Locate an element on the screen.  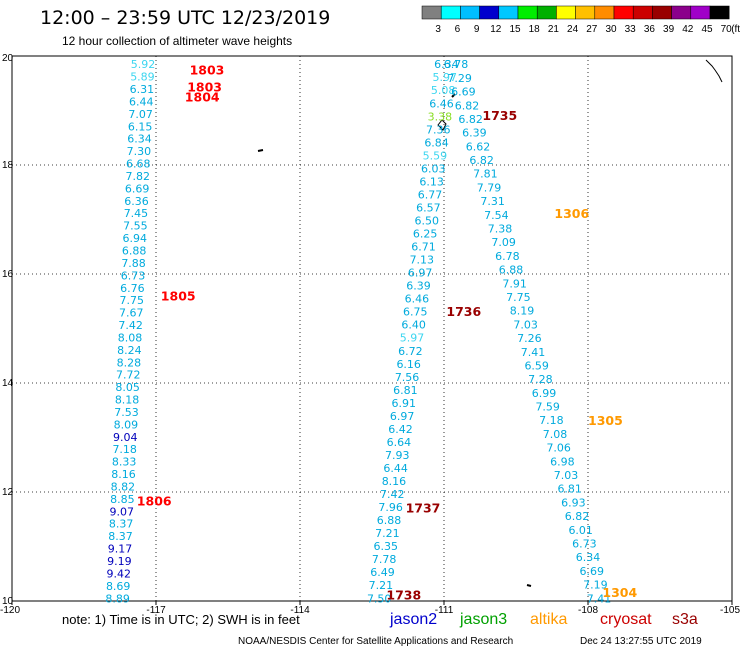
wave-height-value: 6.16 is located at coordinates (408, 364).